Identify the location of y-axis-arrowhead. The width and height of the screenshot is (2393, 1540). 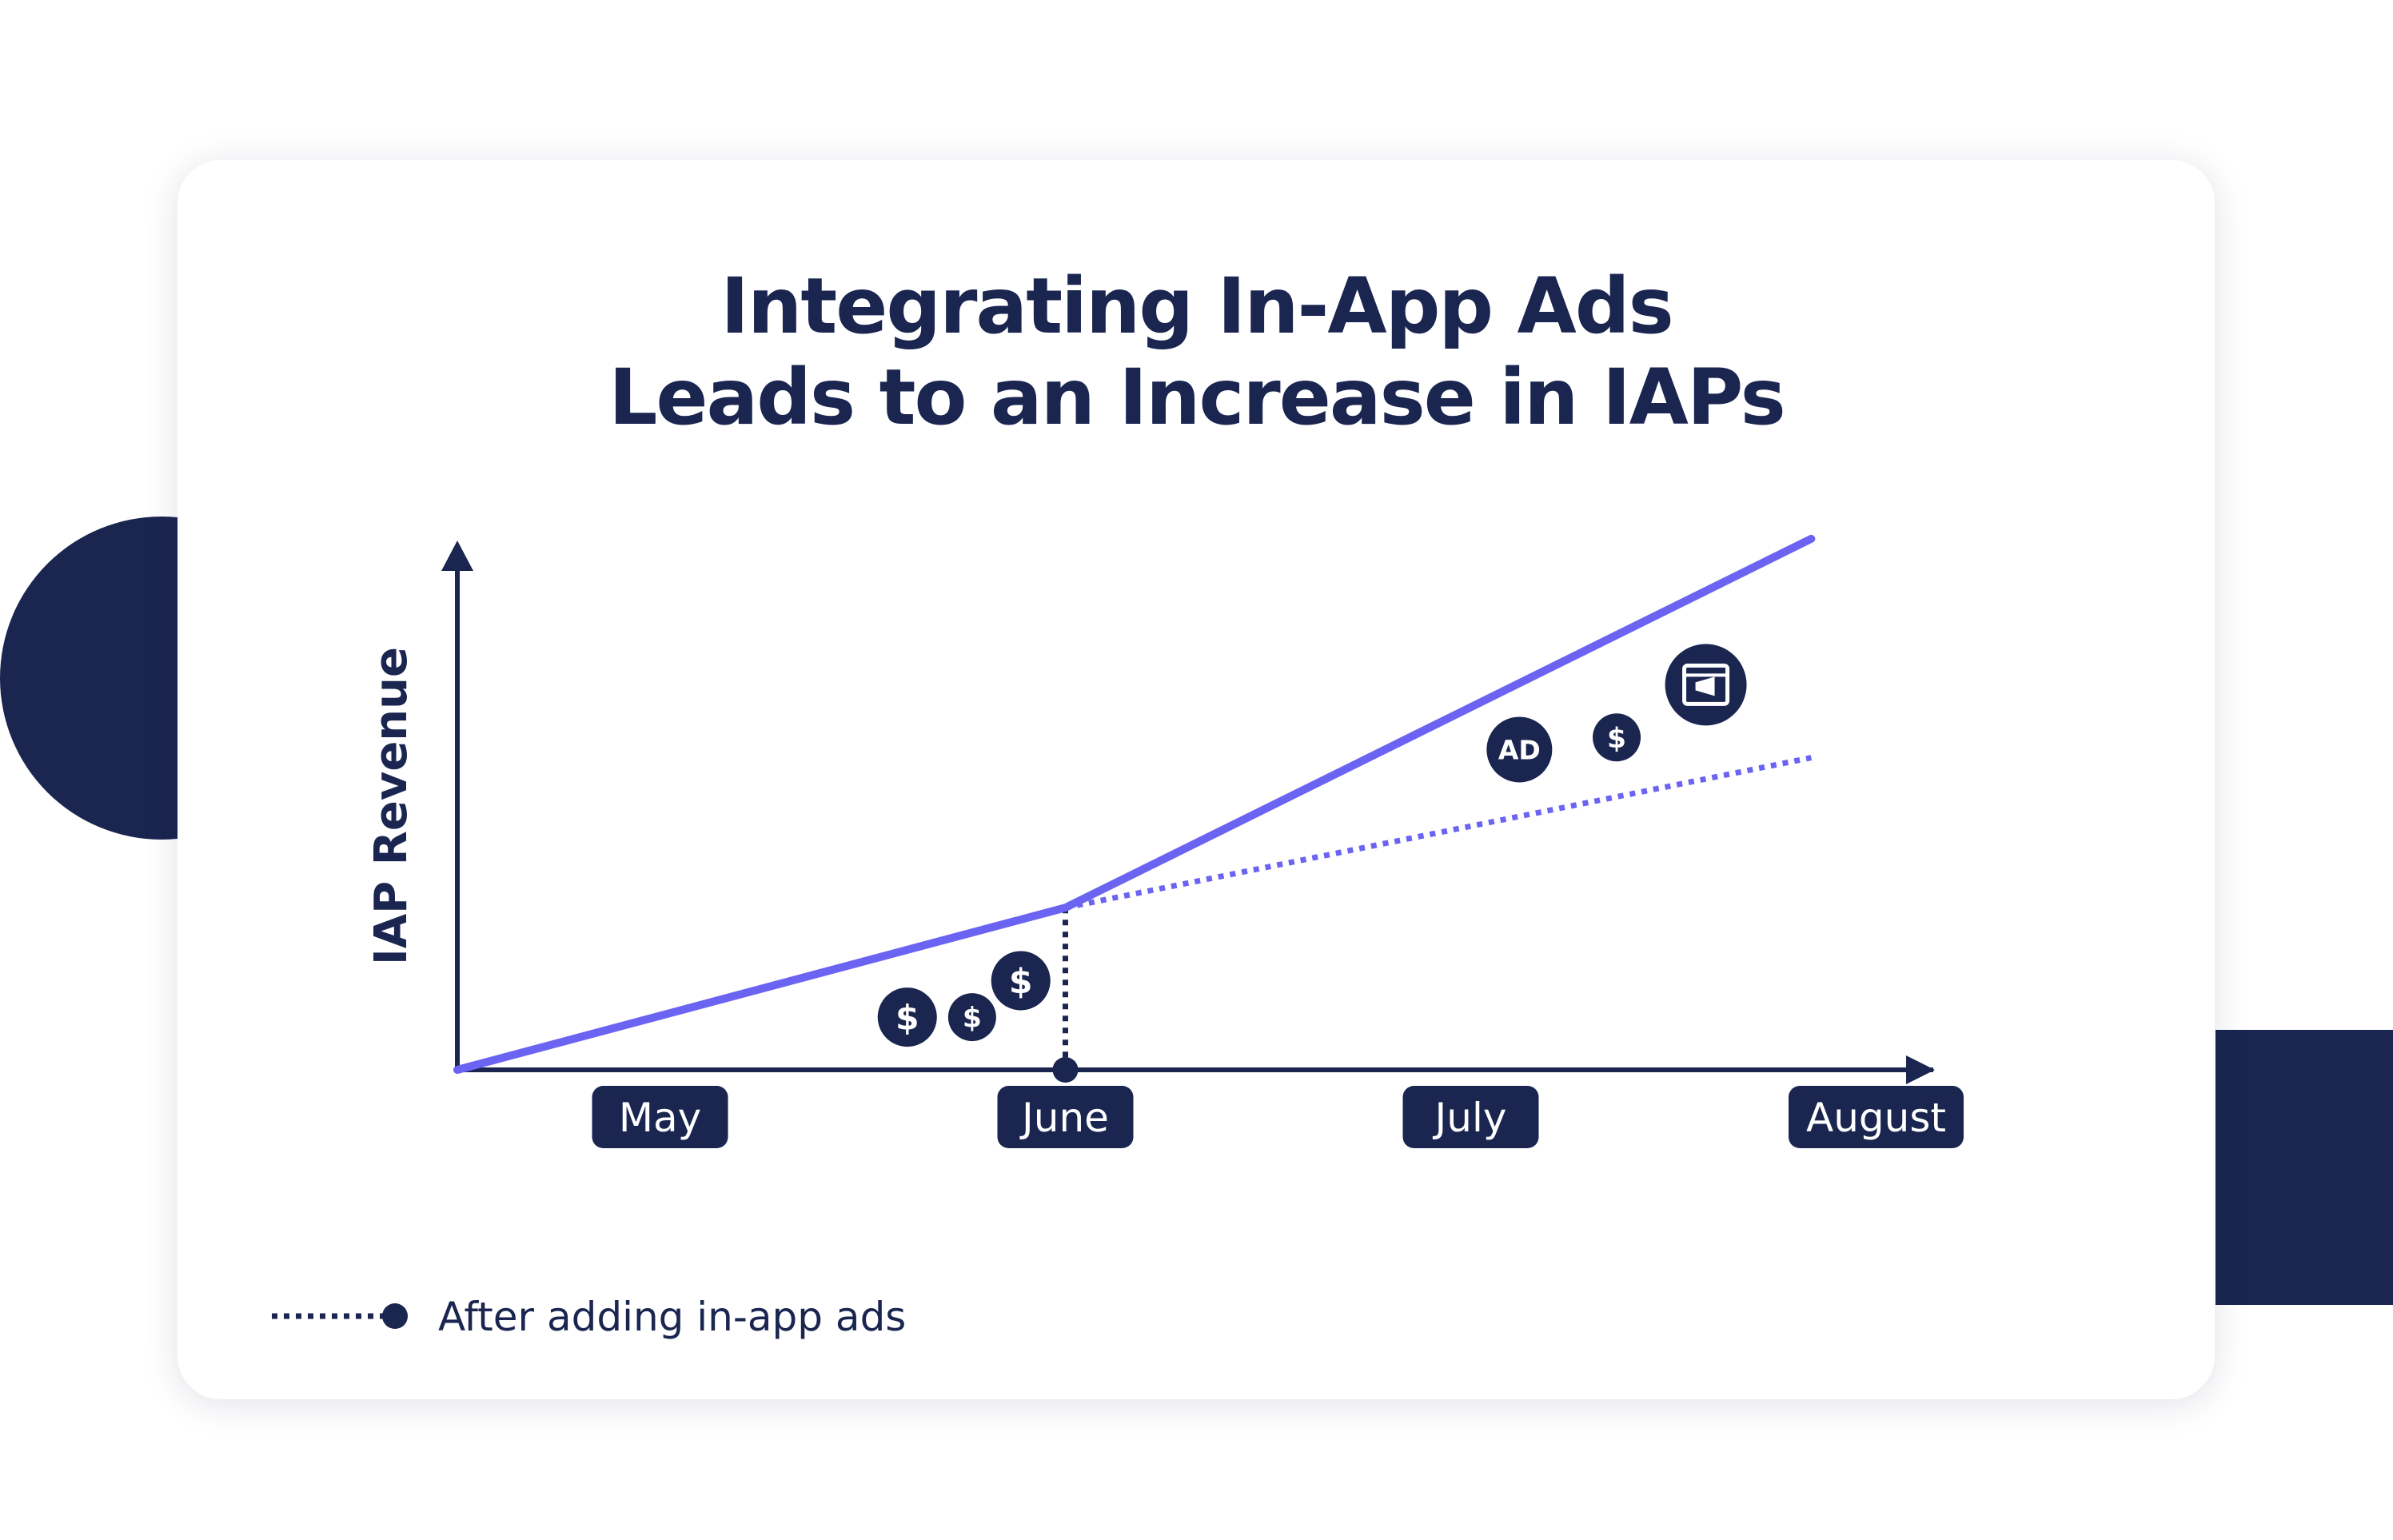
(457, 556).